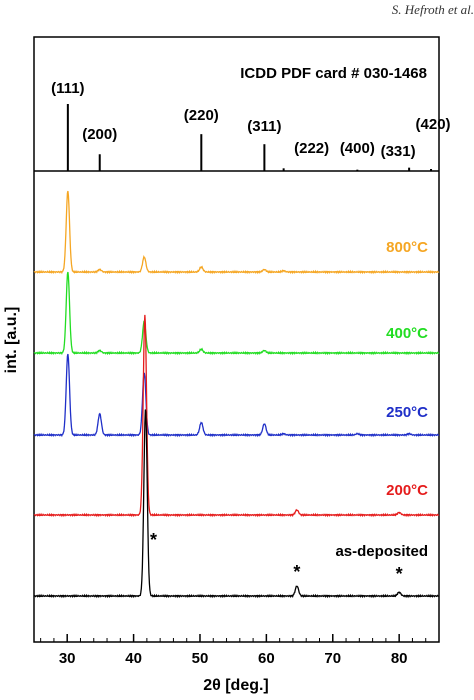 This screenshot has height=700, width=474. Describe the element at coordinates (264, 126) in the screenshot. I see `reference-peak-label: (311)` at that location.